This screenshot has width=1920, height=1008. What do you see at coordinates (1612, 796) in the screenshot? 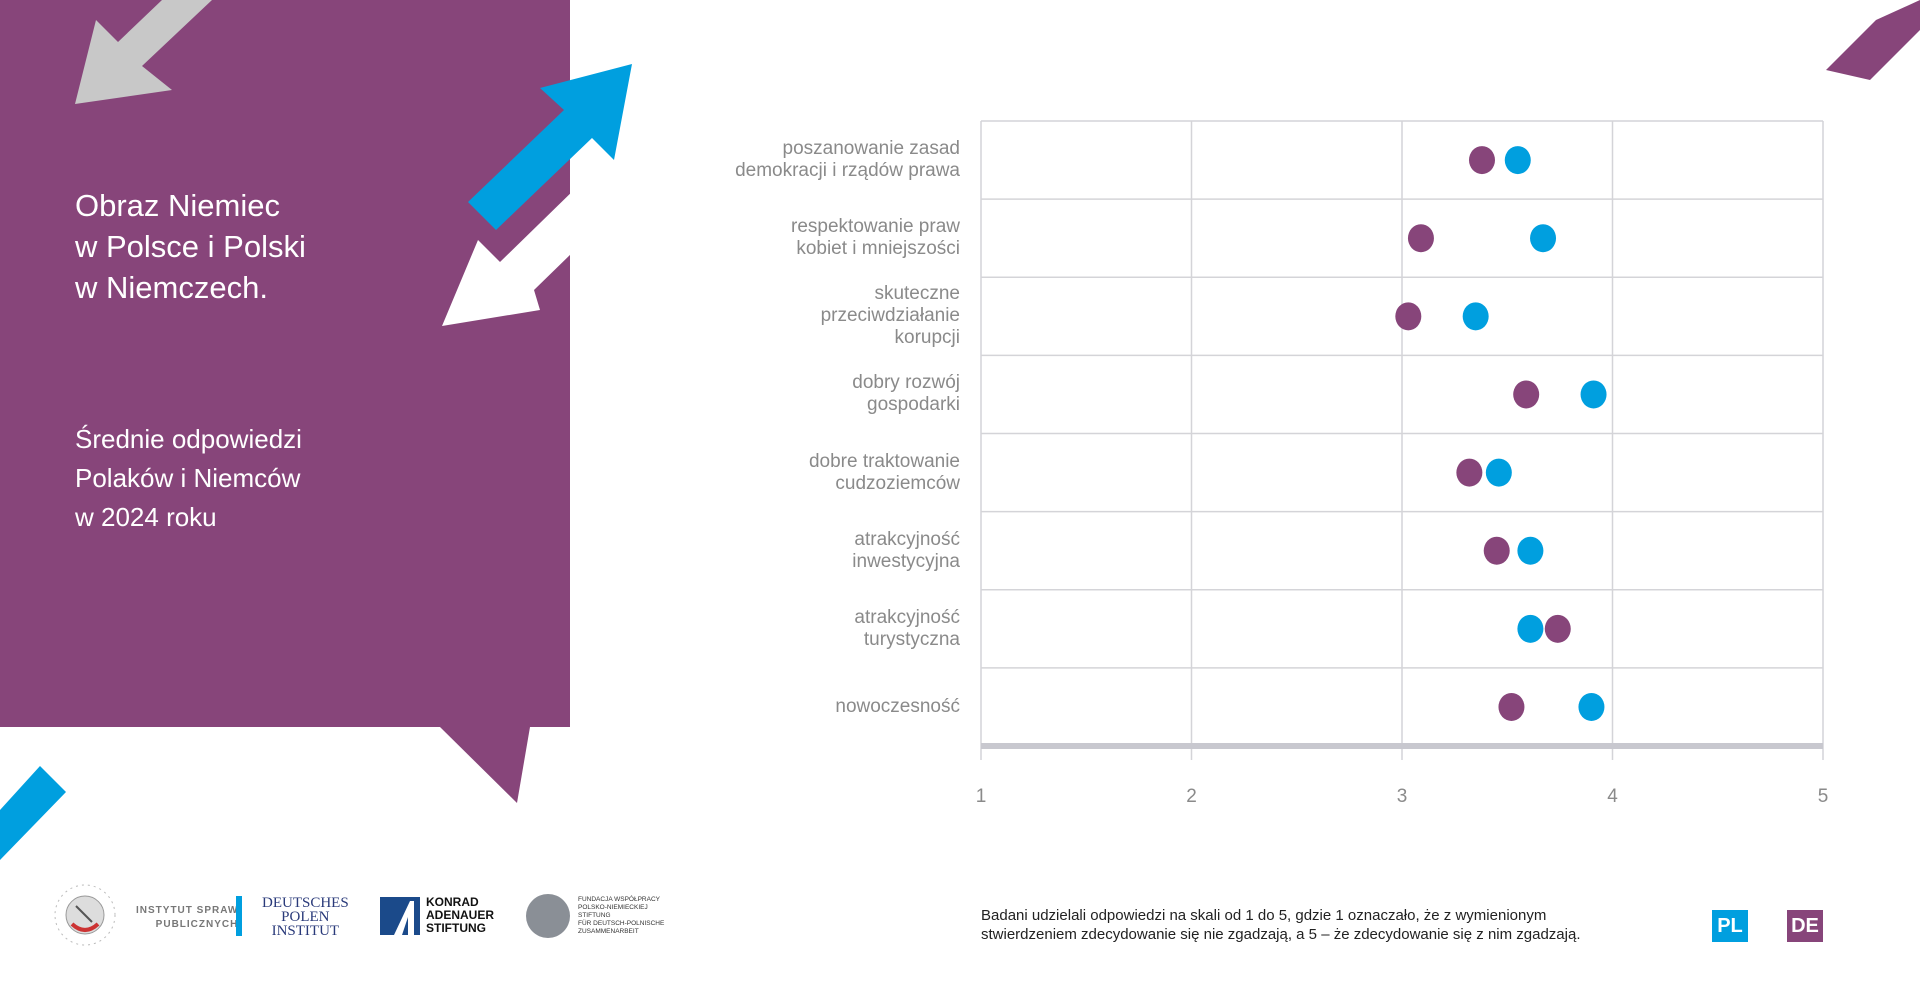
I see `x-tick-label: 4` at bounding box center [1612, 796].